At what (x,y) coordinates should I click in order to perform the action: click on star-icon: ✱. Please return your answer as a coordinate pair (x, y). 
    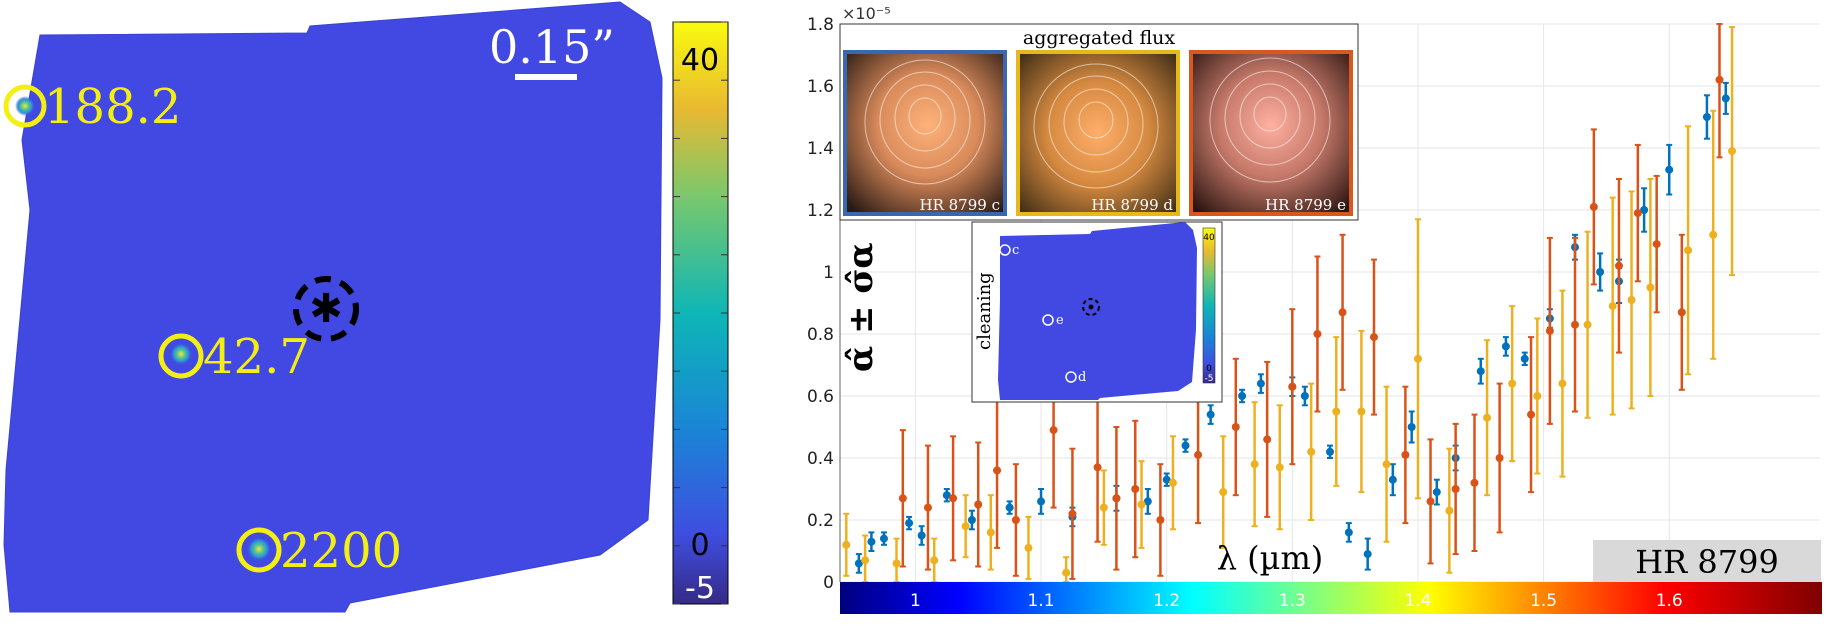
    Looking at the image, I should click on (326, 309).